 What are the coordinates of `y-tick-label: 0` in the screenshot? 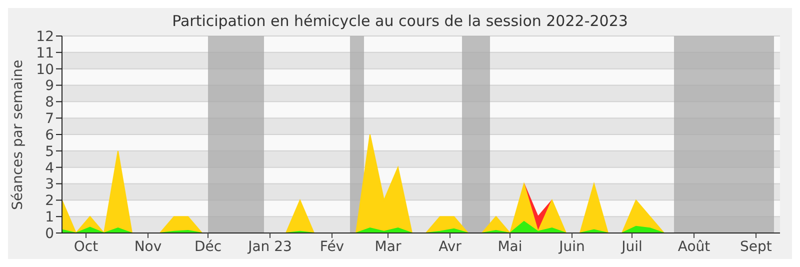 It's located at (49, 234).